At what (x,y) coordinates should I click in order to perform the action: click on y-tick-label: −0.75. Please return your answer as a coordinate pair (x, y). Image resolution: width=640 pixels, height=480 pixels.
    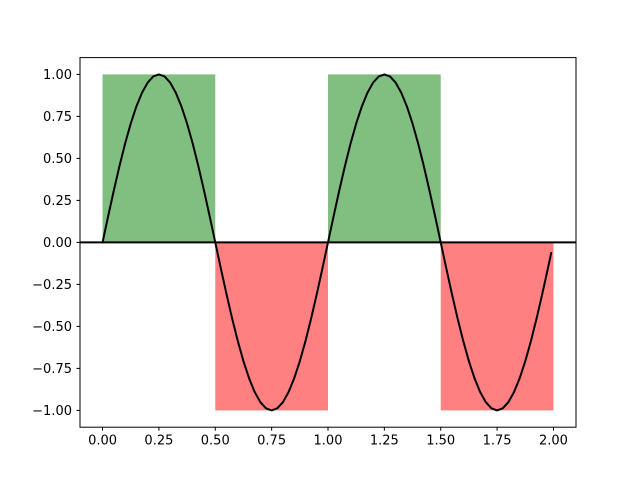
    Looking at the image, I should click on (52, 369).